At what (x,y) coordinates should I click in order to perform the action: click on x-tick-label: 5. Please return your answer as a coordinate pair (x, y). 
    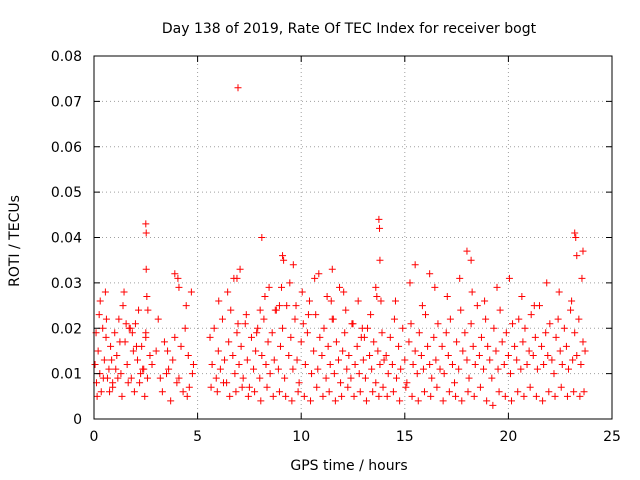
    Looking at the image, I should click on (197, 437).